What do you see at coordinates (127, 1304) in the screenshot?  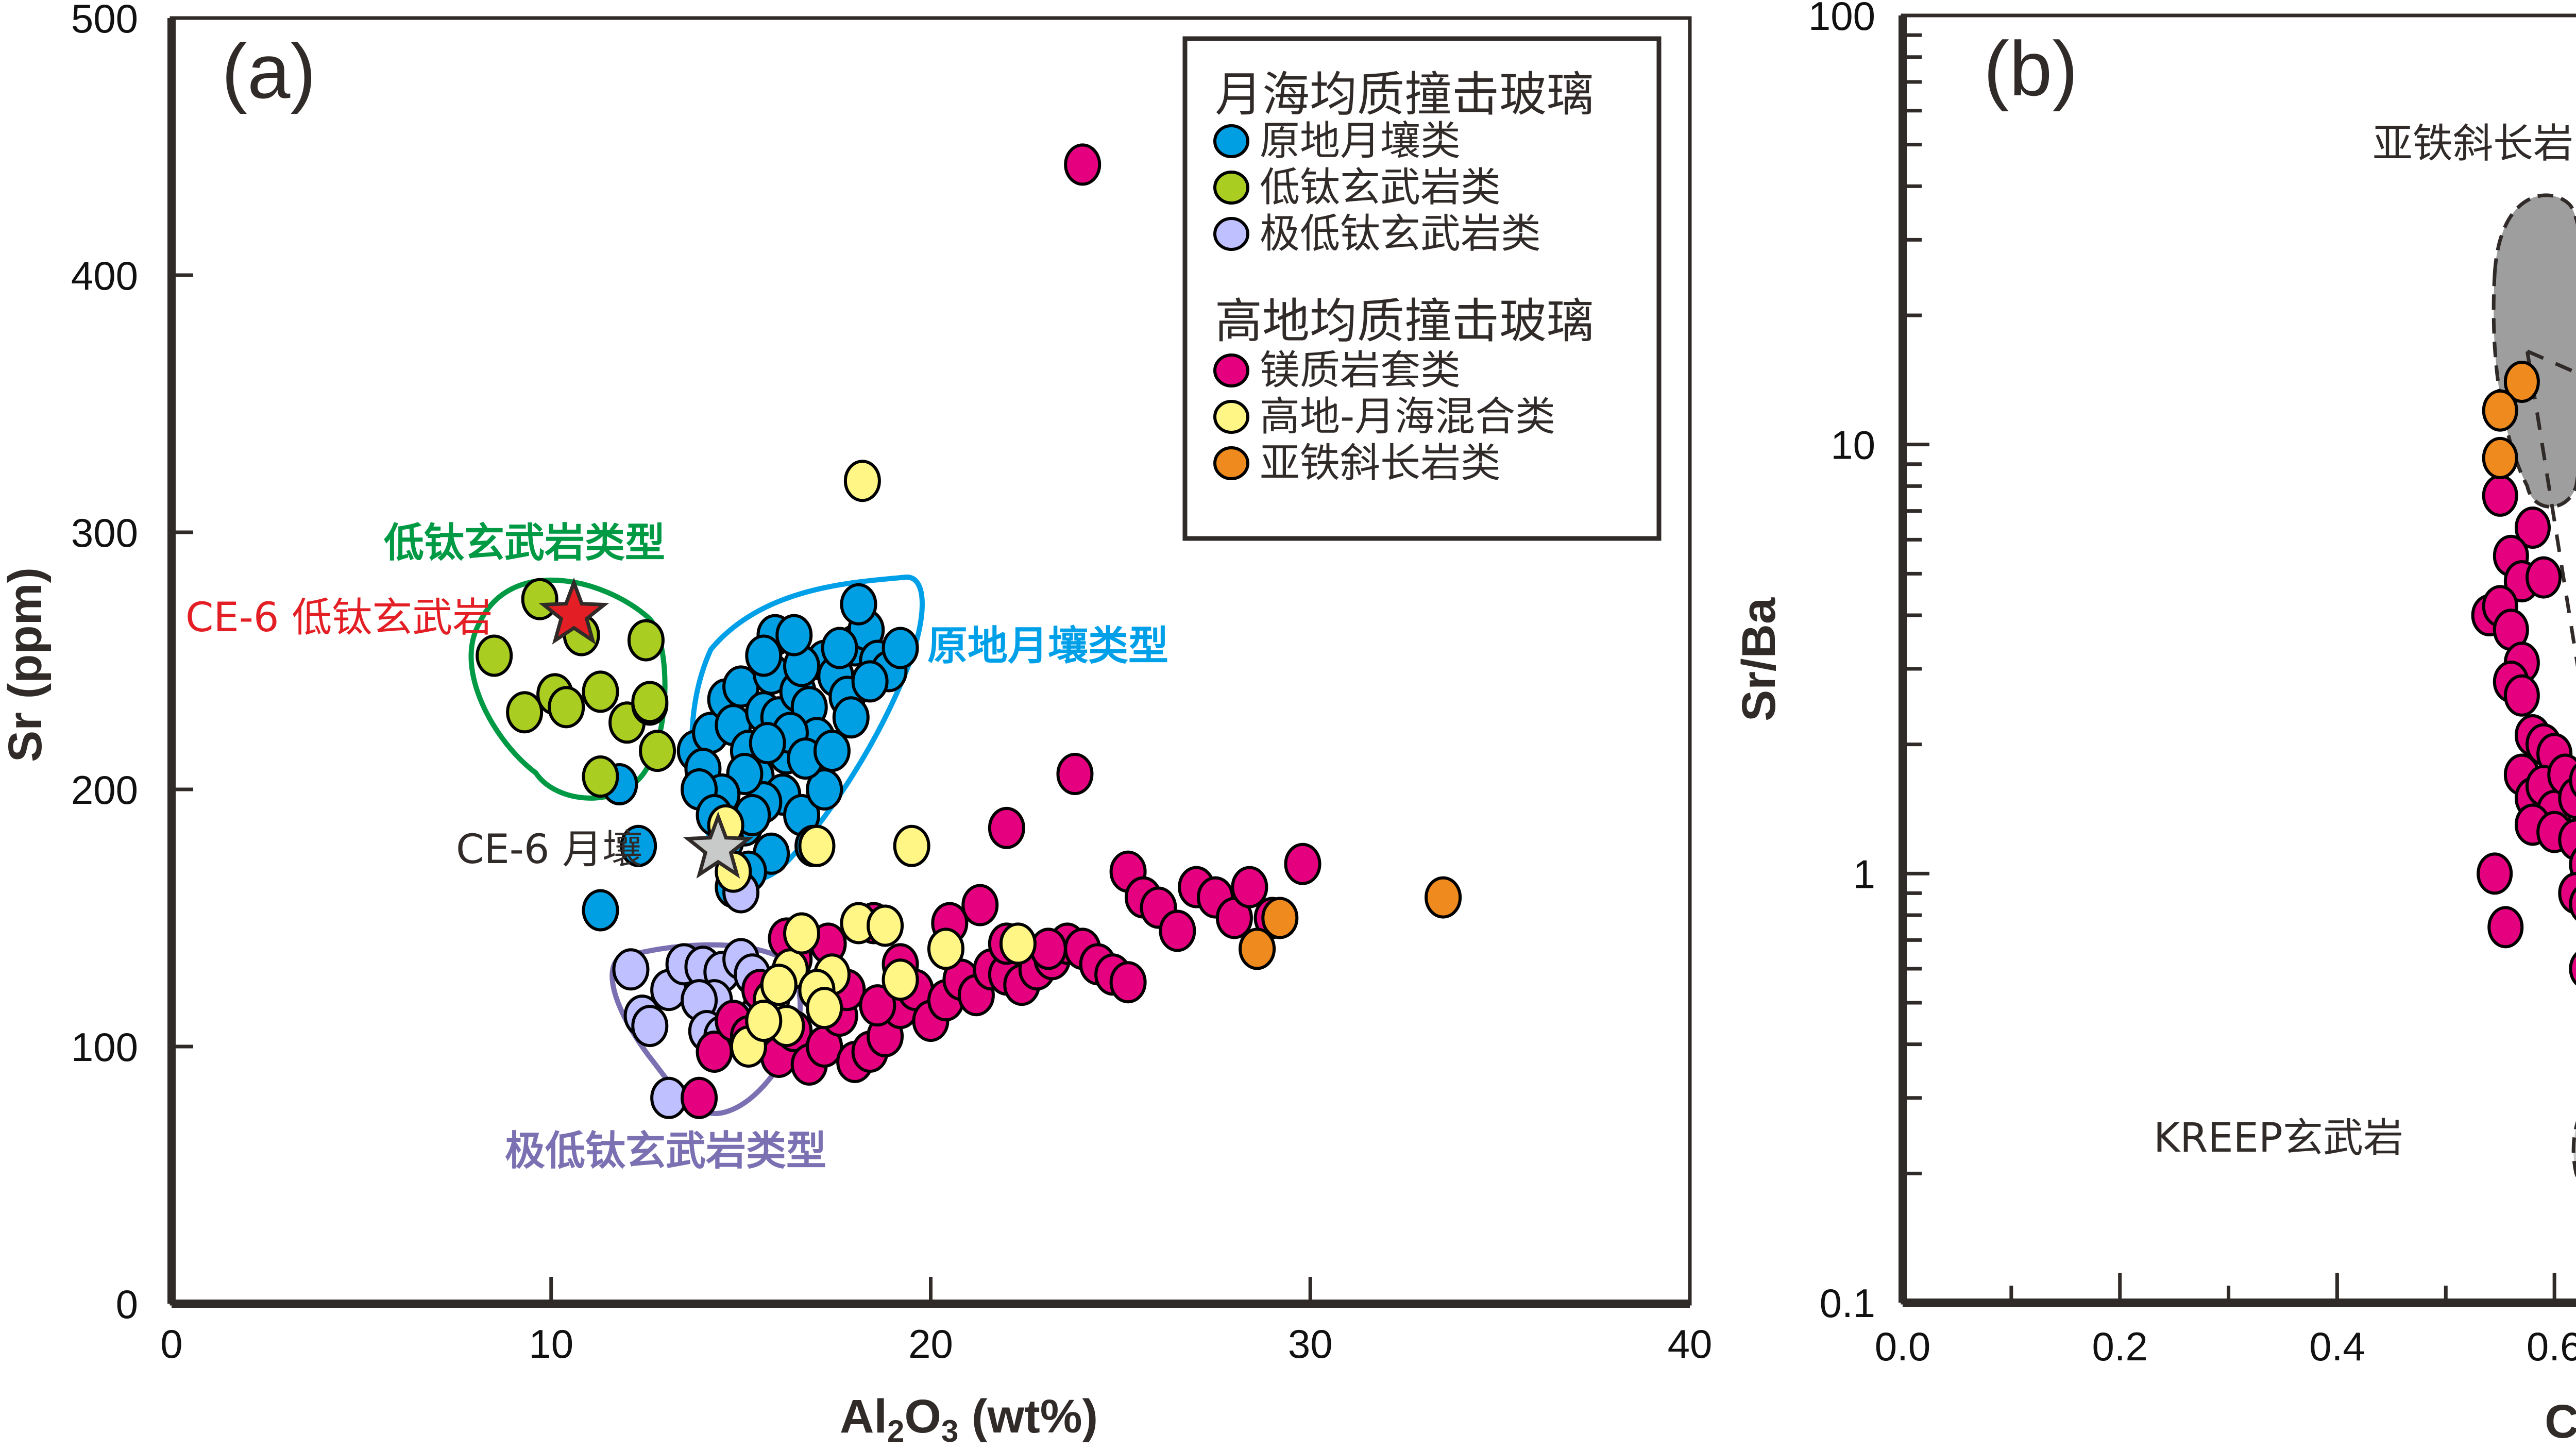 I see `y-tick-label-a: 0` at bounding box center [127, 1304].